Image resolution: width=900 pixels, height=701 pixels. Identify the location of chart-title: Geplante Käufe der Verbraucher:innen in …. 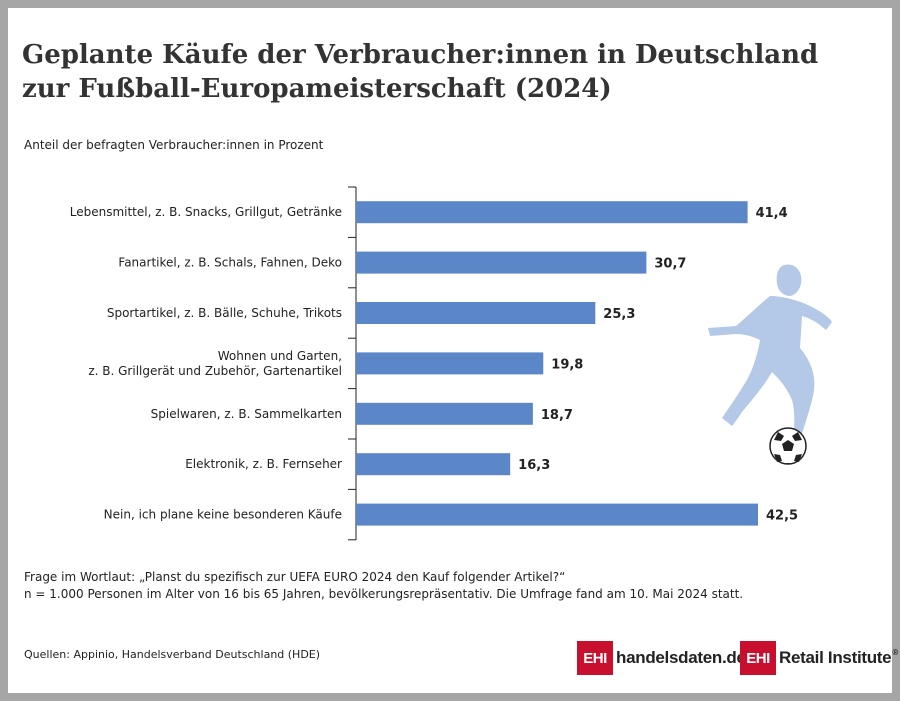
(420, 72).